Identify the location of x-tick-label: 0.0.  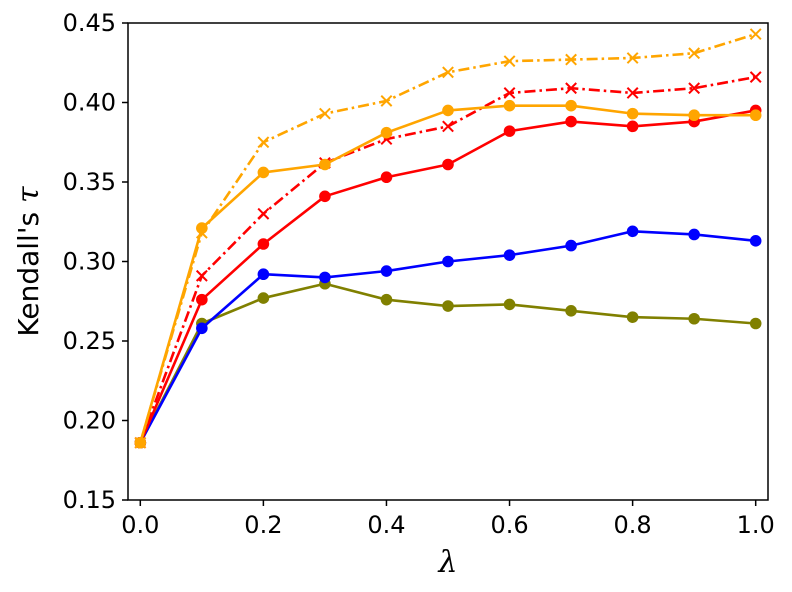
(140, 525).